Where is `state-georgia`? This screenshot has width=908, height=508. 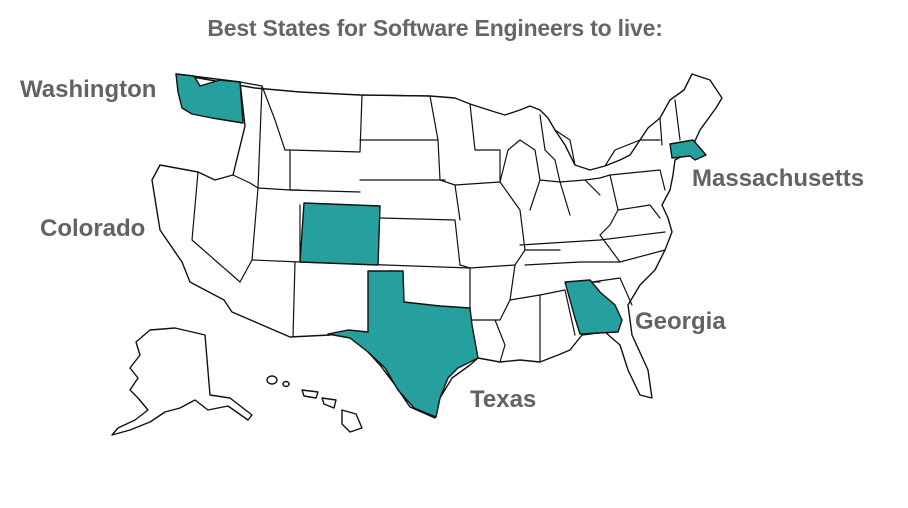
state-georgia is located at coordinates (593, 307).